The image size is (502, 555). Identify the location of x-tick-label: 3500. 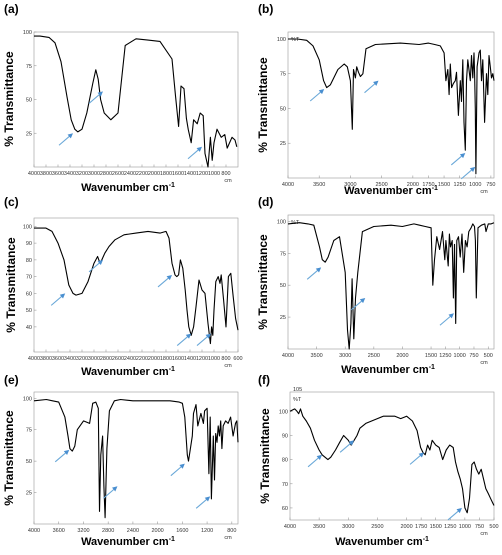
(316, 356).